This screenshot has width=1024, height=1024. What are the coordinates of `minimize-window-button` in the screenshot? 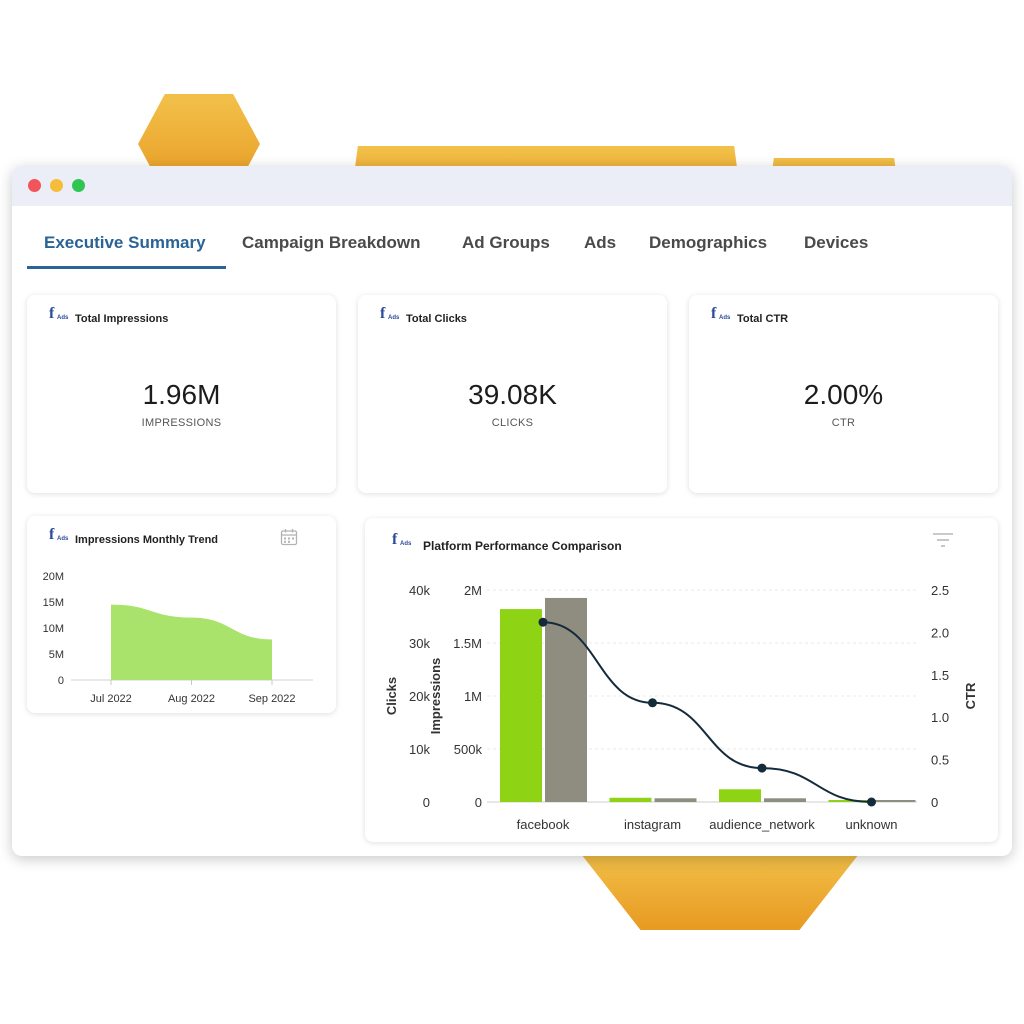 It's located at (56, 185).